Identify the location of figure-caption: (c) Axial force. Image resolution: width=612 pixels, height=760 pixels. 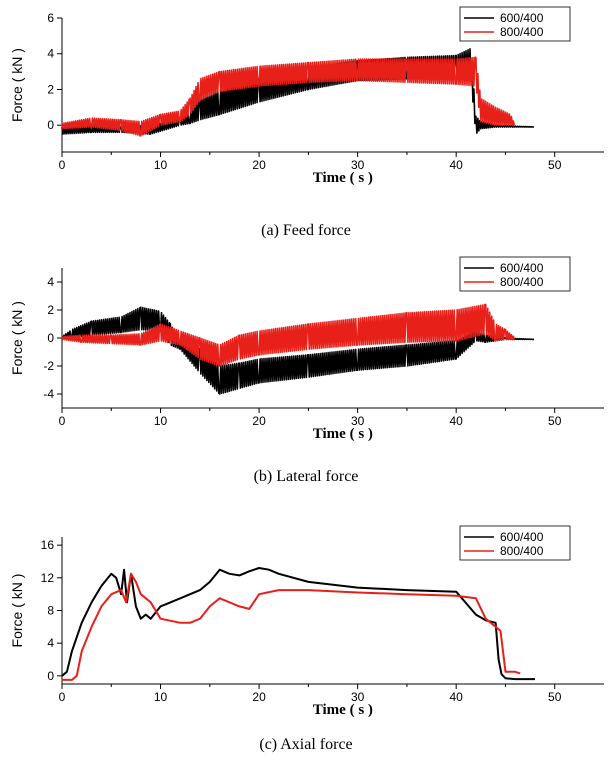
(305, 744).